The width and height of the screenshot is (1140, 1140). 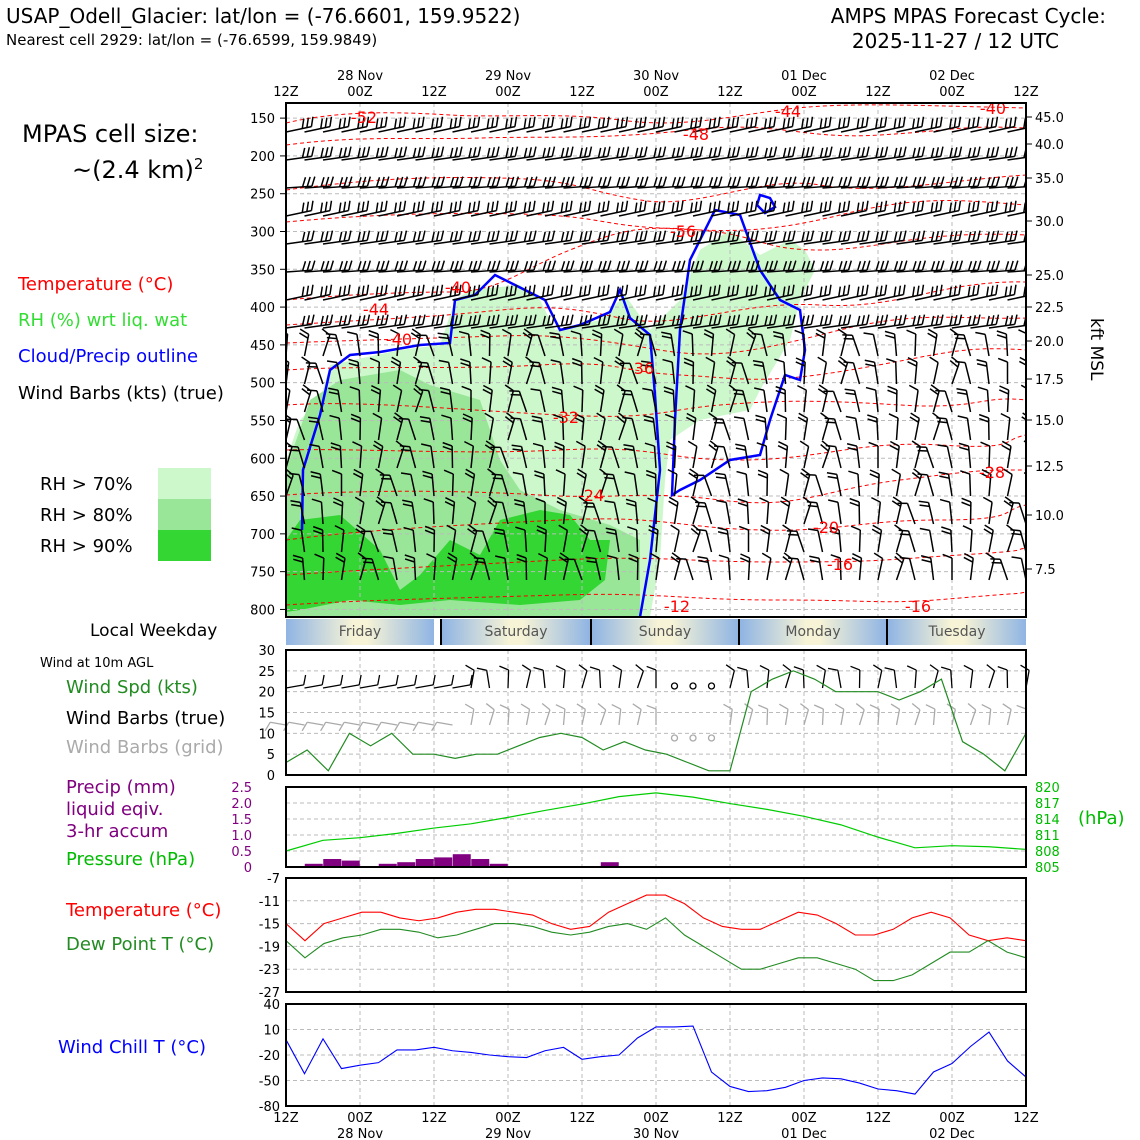 What do you see at coordinates (271, 755) in the screenshot?
I see `wind-tick-label: 5` at bounding box center [271, 755].